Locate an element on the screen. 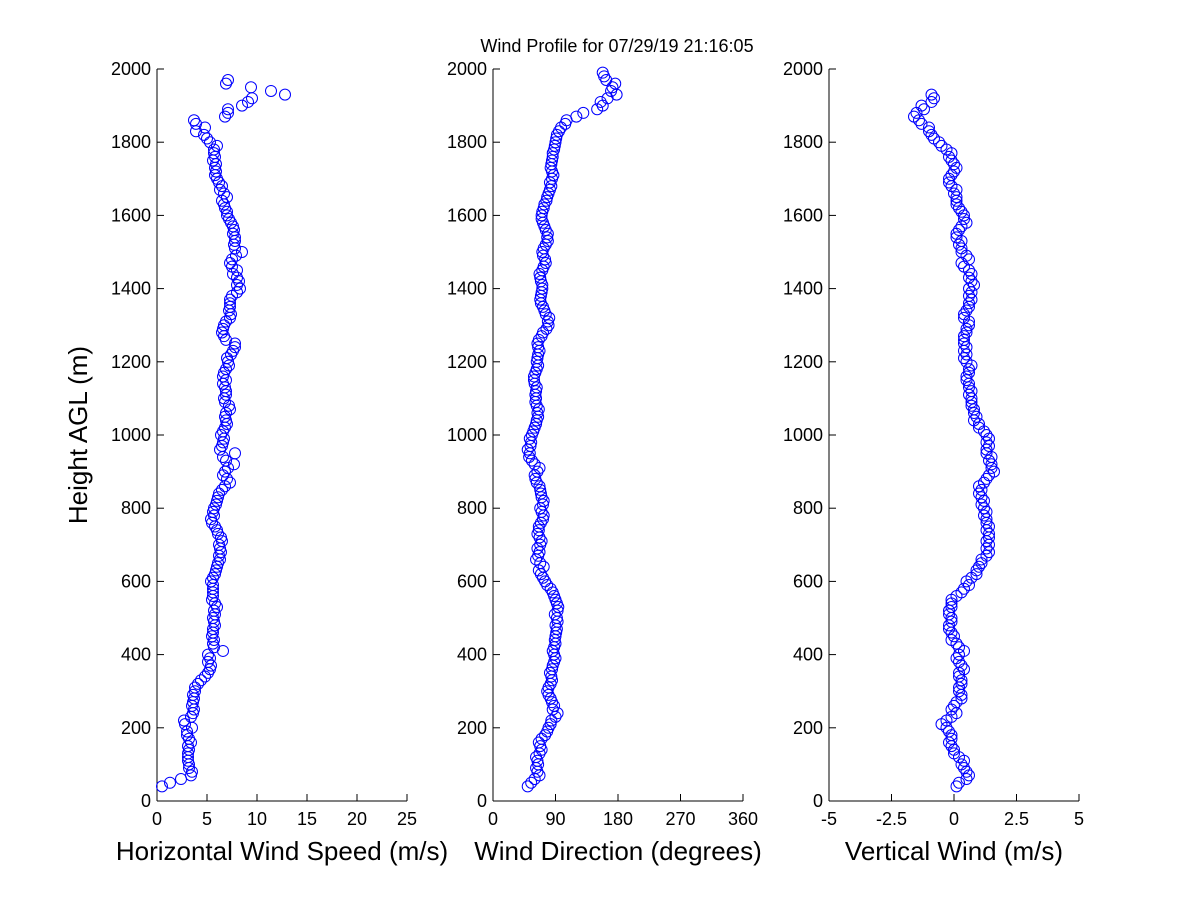  speed-x-tick-label: 5 is located at coordinates (207, 819).